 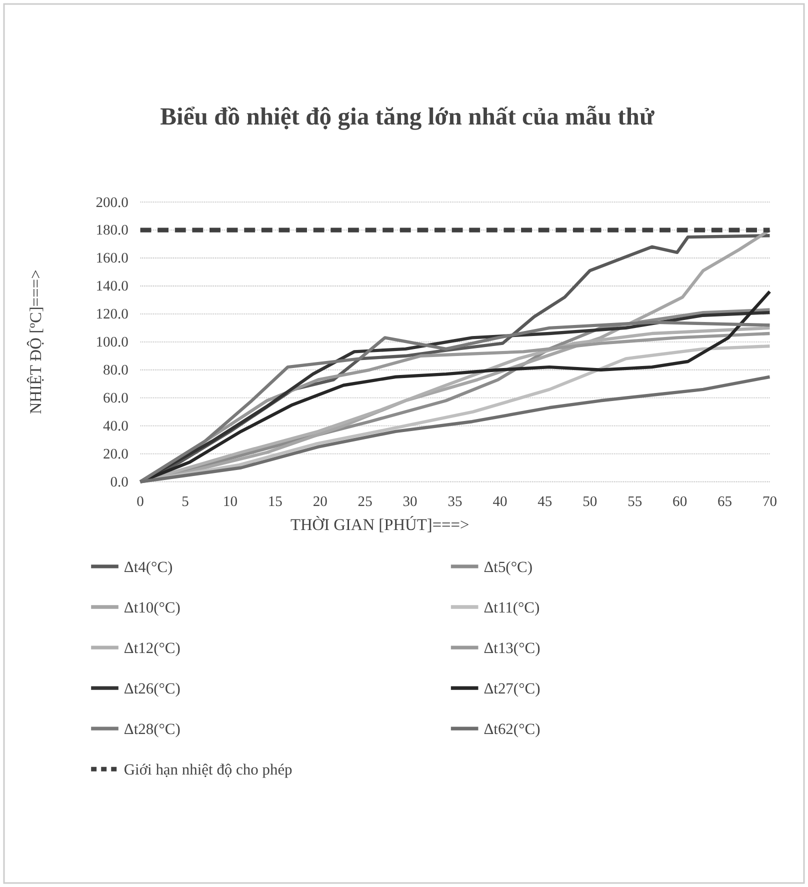 I want to click on x-tick-label: 40, so click(x=500, y=502).